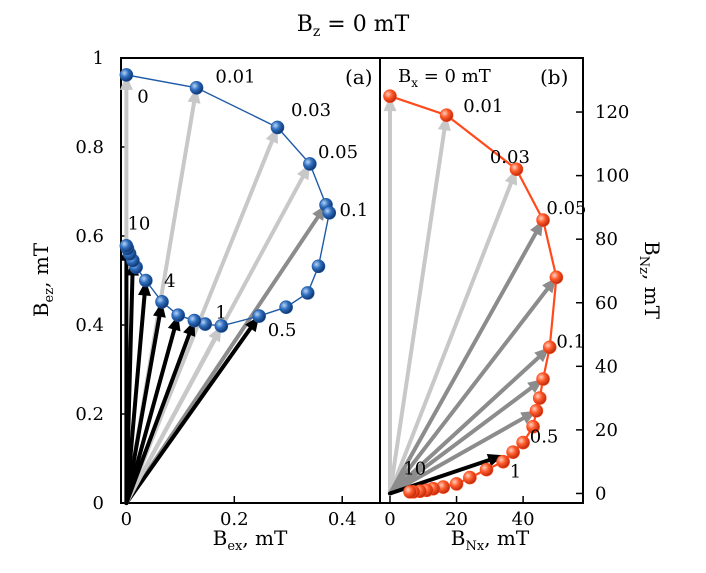  What do you see at coordinates (606, 239) in the screenshot?
I see `y-tick-label: 80` at bounding box center [606, 239].